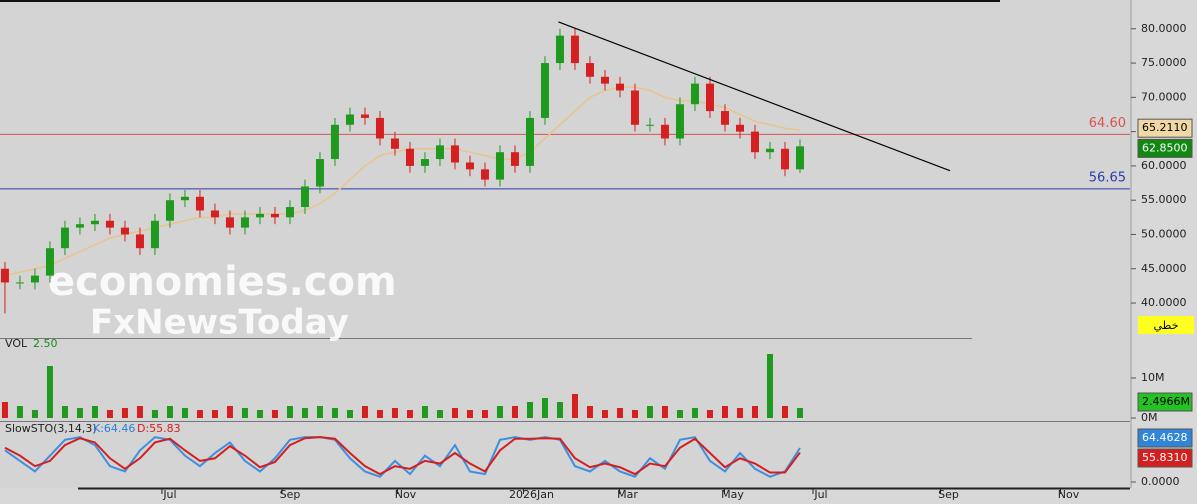 The image size is (1197, 504). I want to click on chart-type-label: خطي, so click(1166, 325).